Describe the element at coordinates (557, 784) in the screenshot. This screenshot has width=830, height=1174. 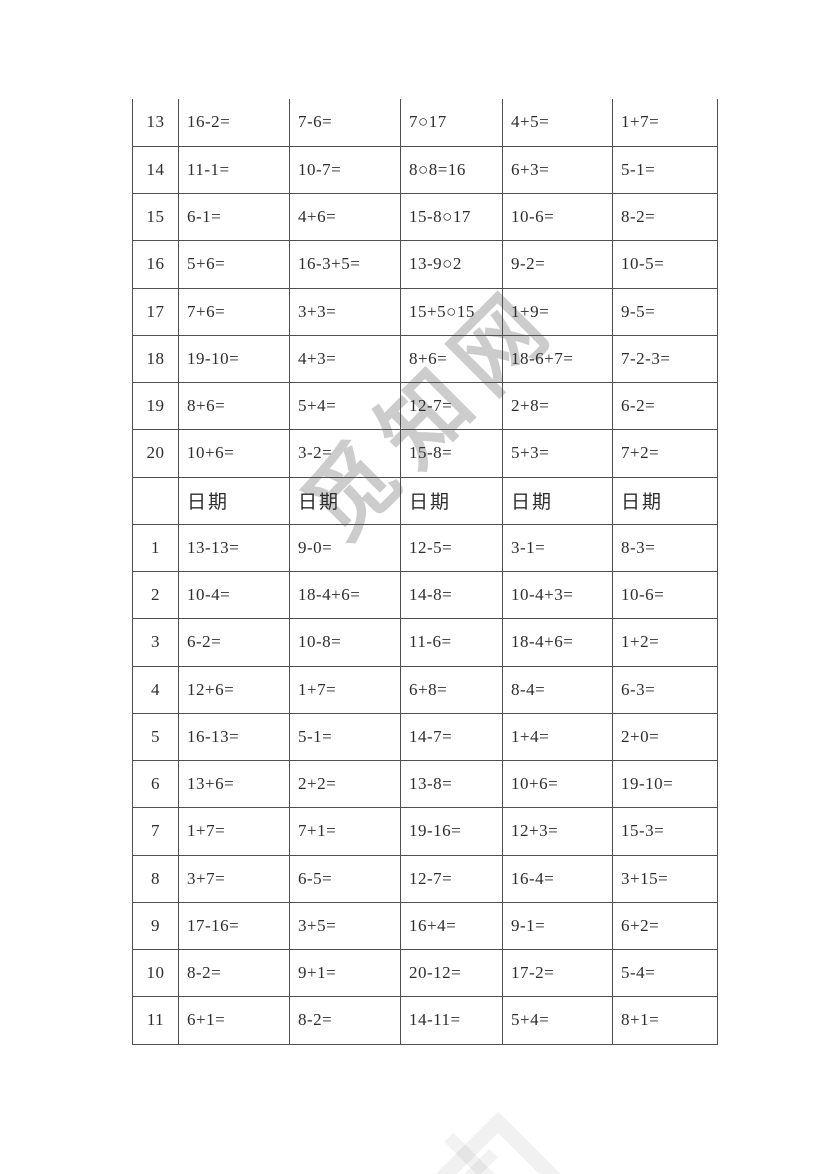
I see `problem-cell: 10+6=` at that location.